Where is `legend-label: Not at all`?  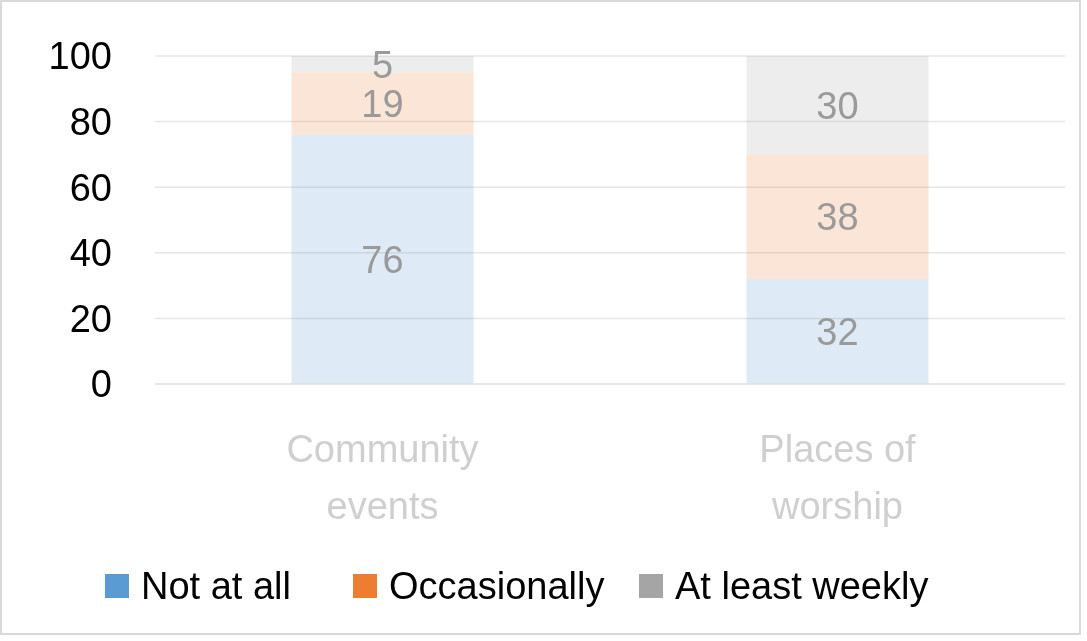 legend-label: Not at all is located at coordinates (216, 586).